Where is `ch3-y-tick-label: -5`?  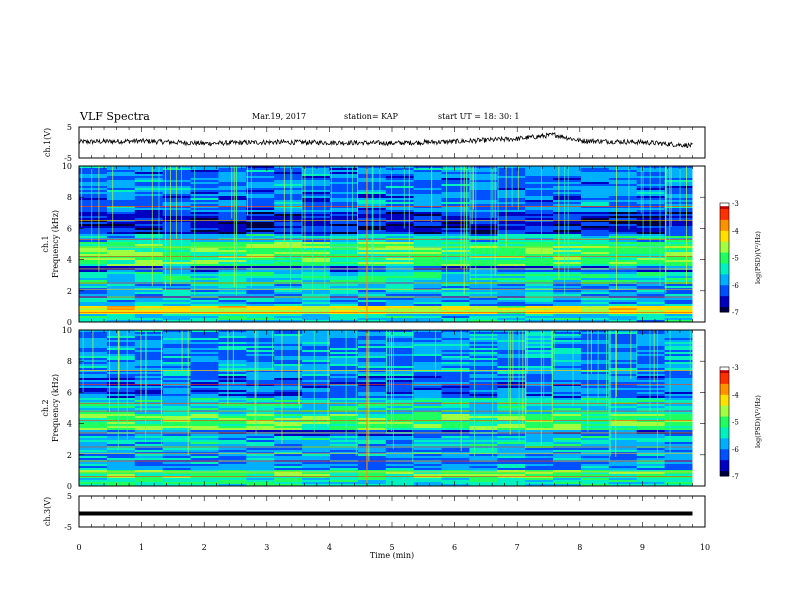 ch3-y-tick-label: -5 is located at coordinates (68, 527).